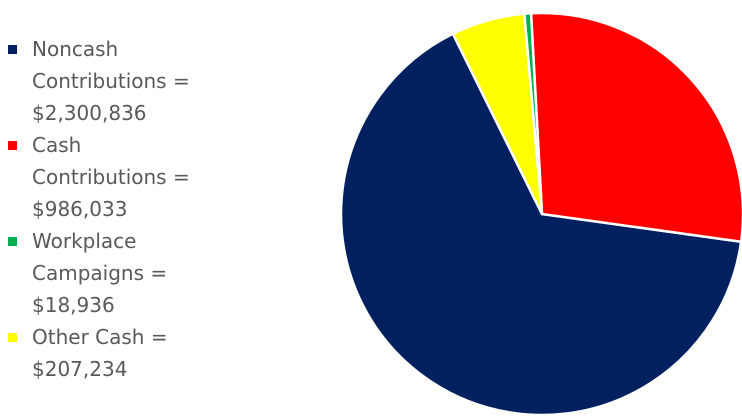  I want to click on legend-swatch-workplace, so click(12, 241).